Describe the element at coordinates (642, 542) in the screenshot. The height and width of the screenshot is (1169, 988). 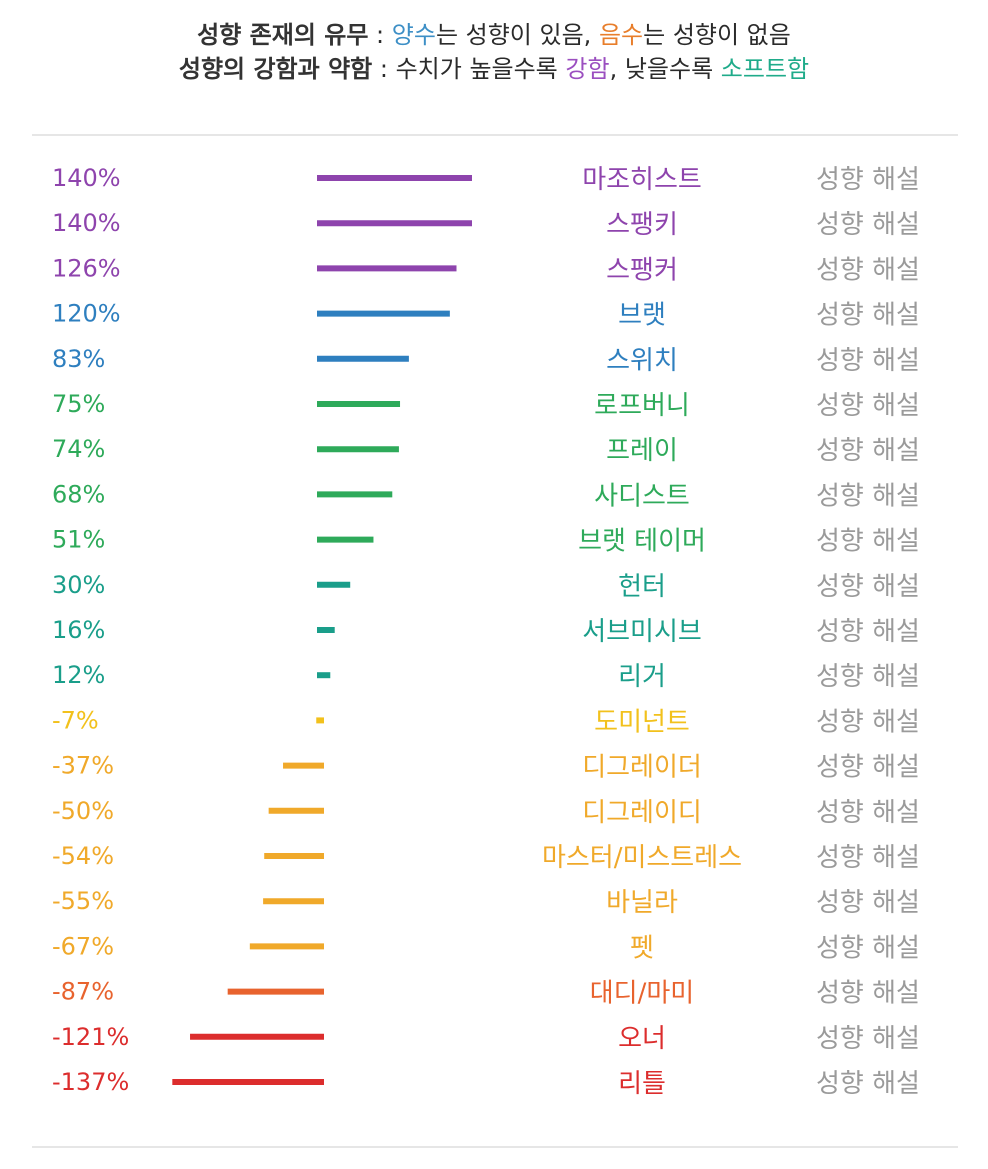
I see `category-label: 브랫 테이머` at that location.